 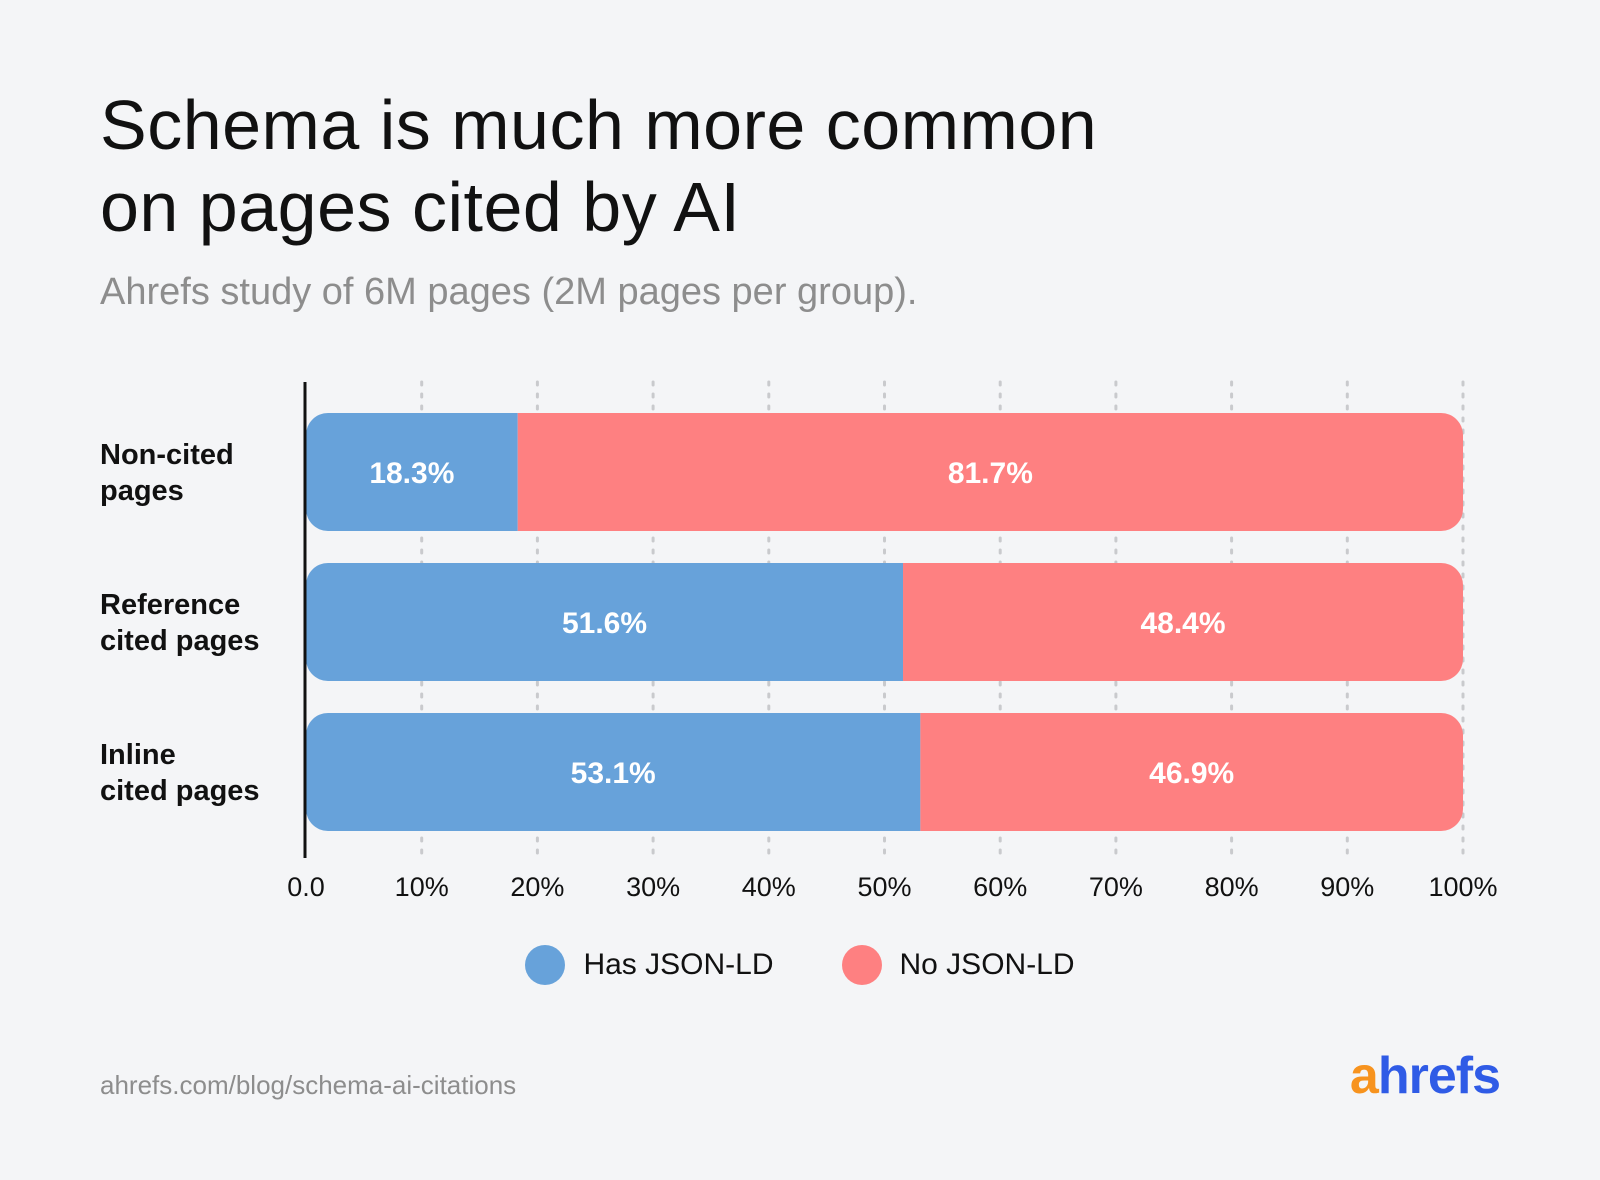 What do you see at coordinates (420, 207) in the screenshot?
I see `chart-title-line-2: on pages cited by AI` at bounding box center [420, 207].